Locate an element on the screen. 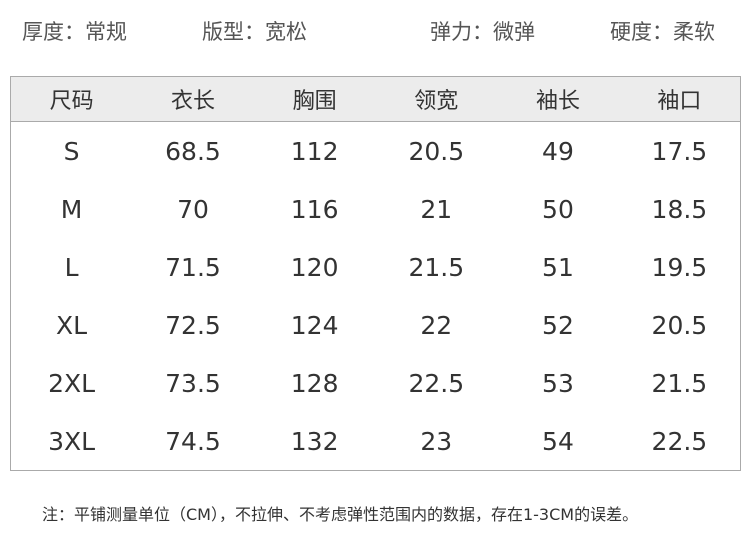 This screenshot has height=535, width=750. table-row: M 70 116 21 50 18.5 is located at coordinates (376, 209).